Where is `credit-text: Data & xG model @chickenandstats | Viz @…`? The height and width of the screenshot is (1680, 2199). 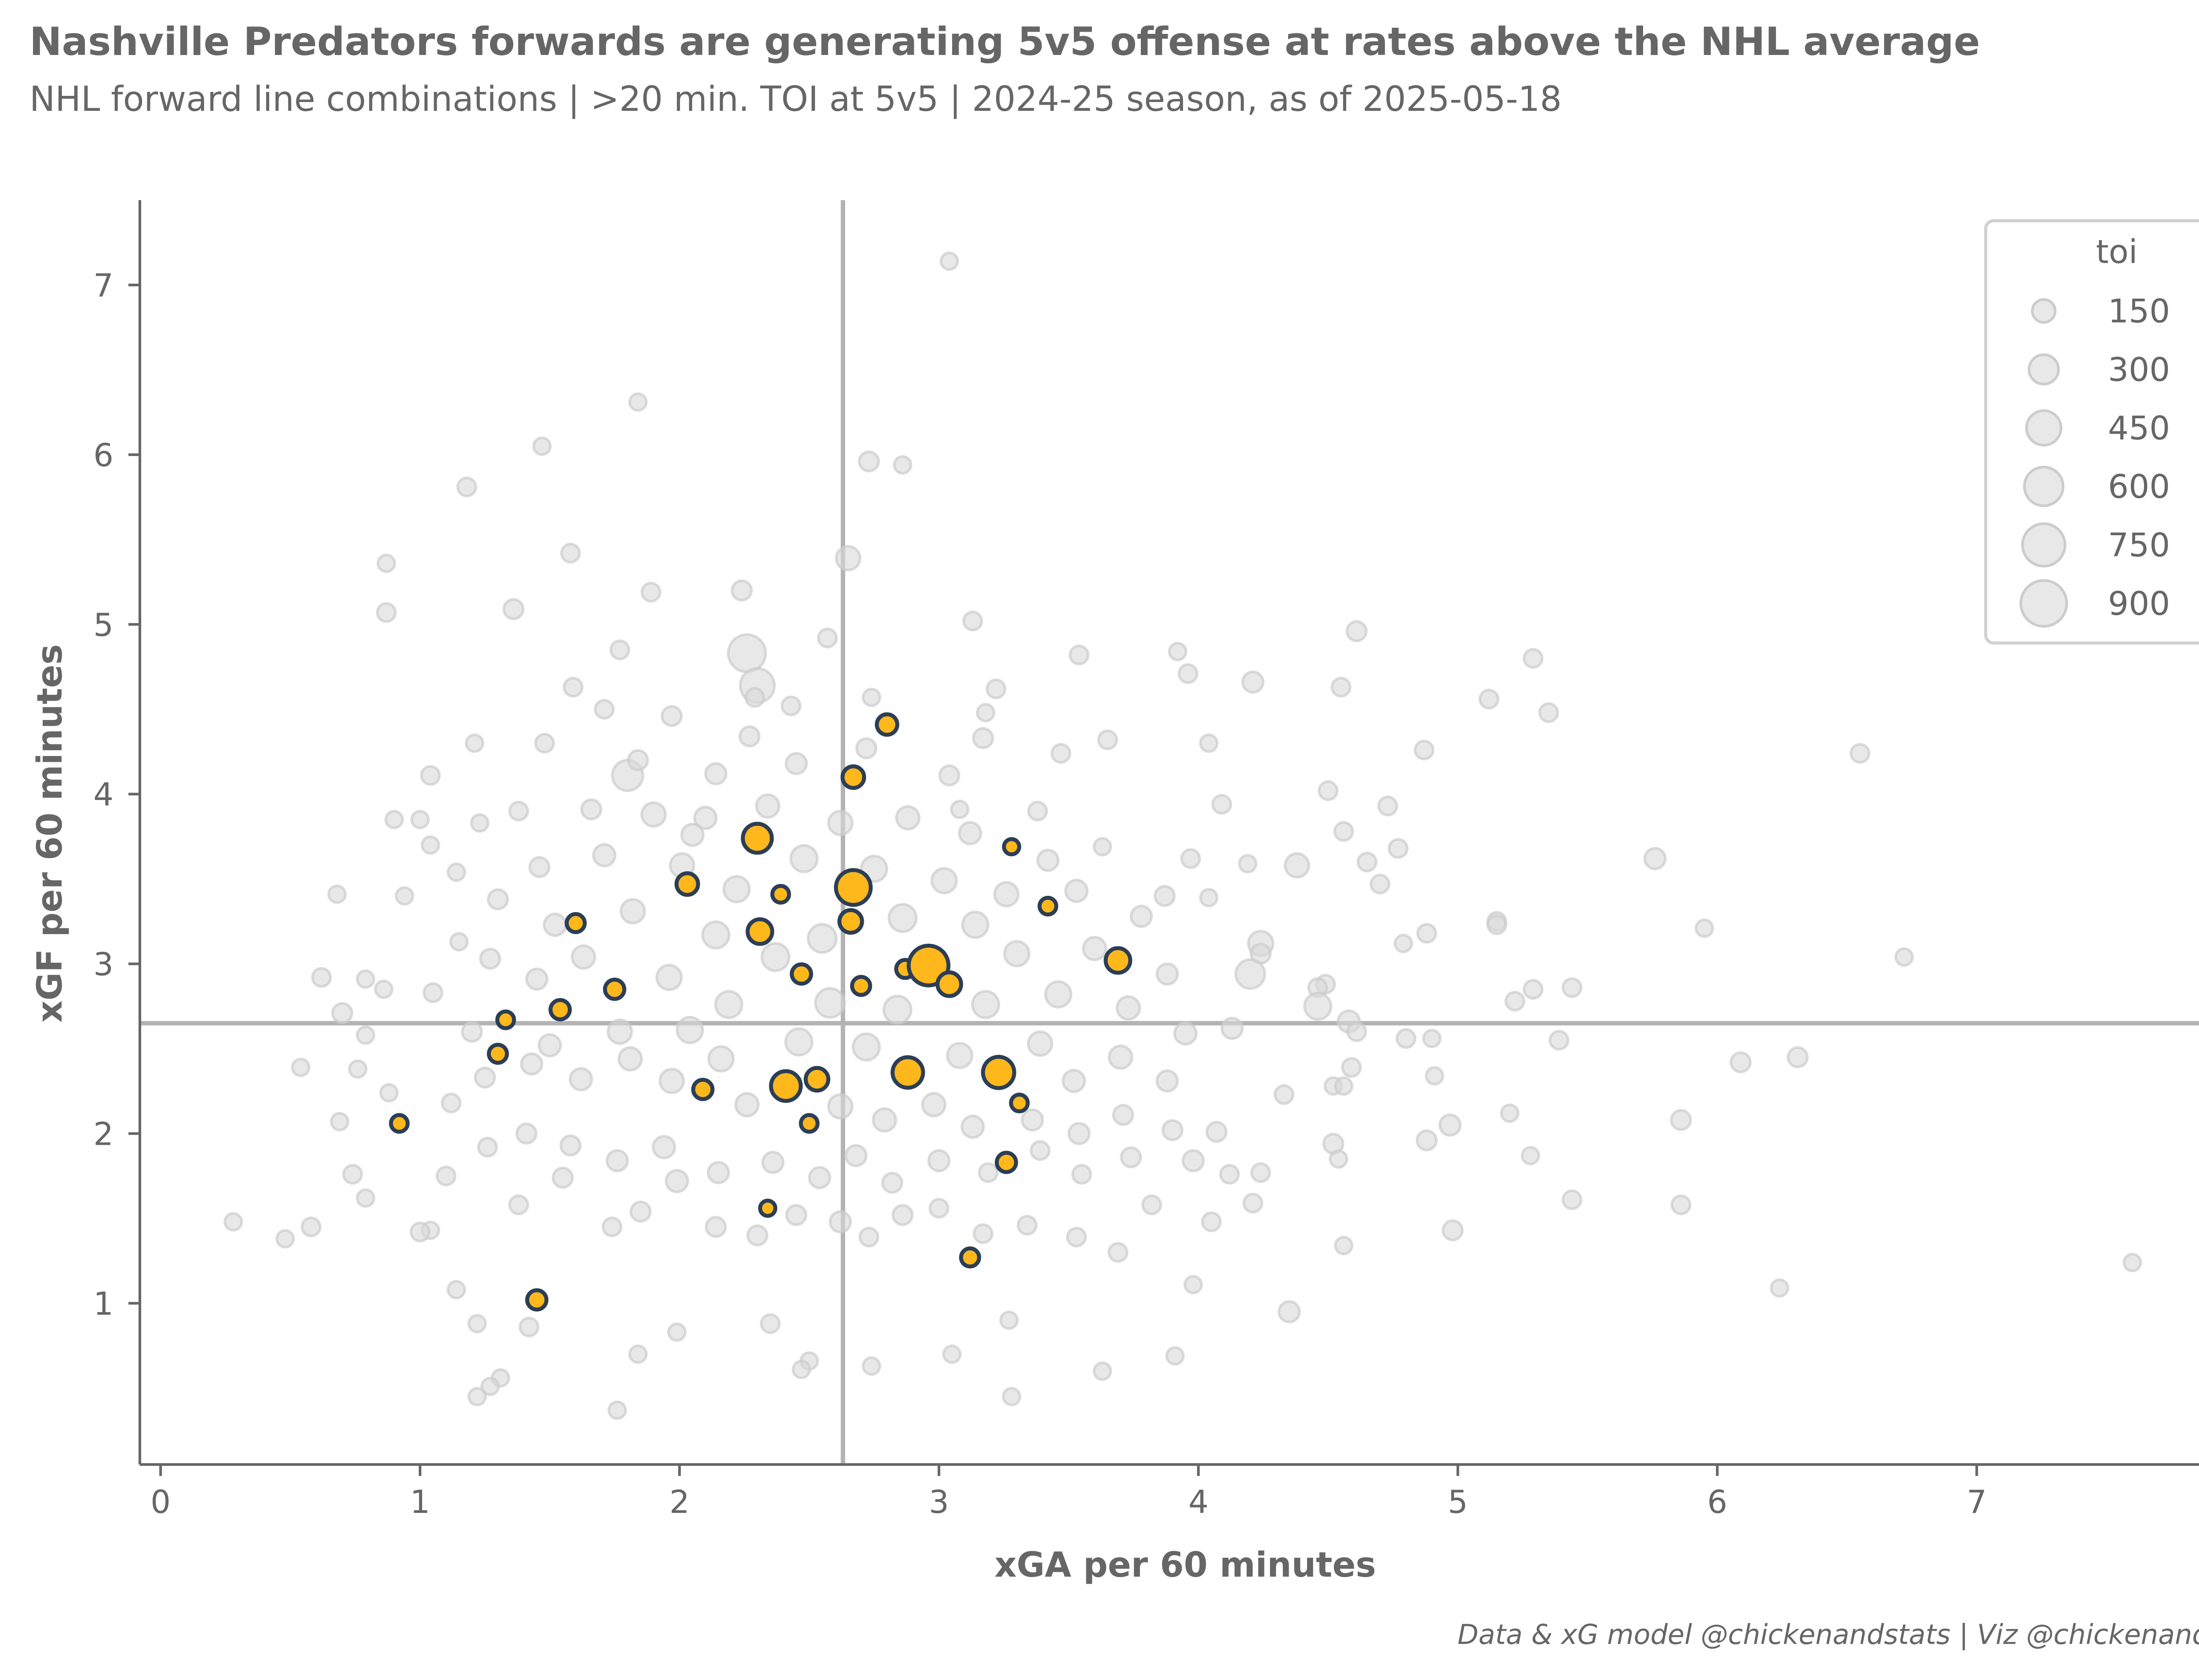
credit-text: Data & xG model @chickenandstats | Viz @… is located at coordinates (1828, 1634).